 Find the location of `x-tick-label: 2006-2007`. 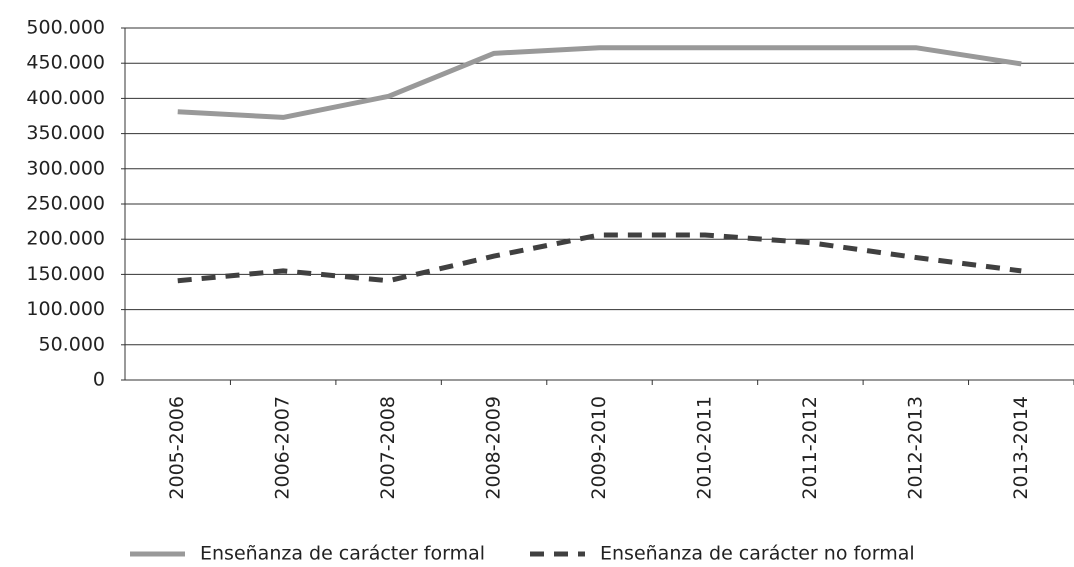

x-tick-label: 2006-2007 is located at coordinates (283, 448).